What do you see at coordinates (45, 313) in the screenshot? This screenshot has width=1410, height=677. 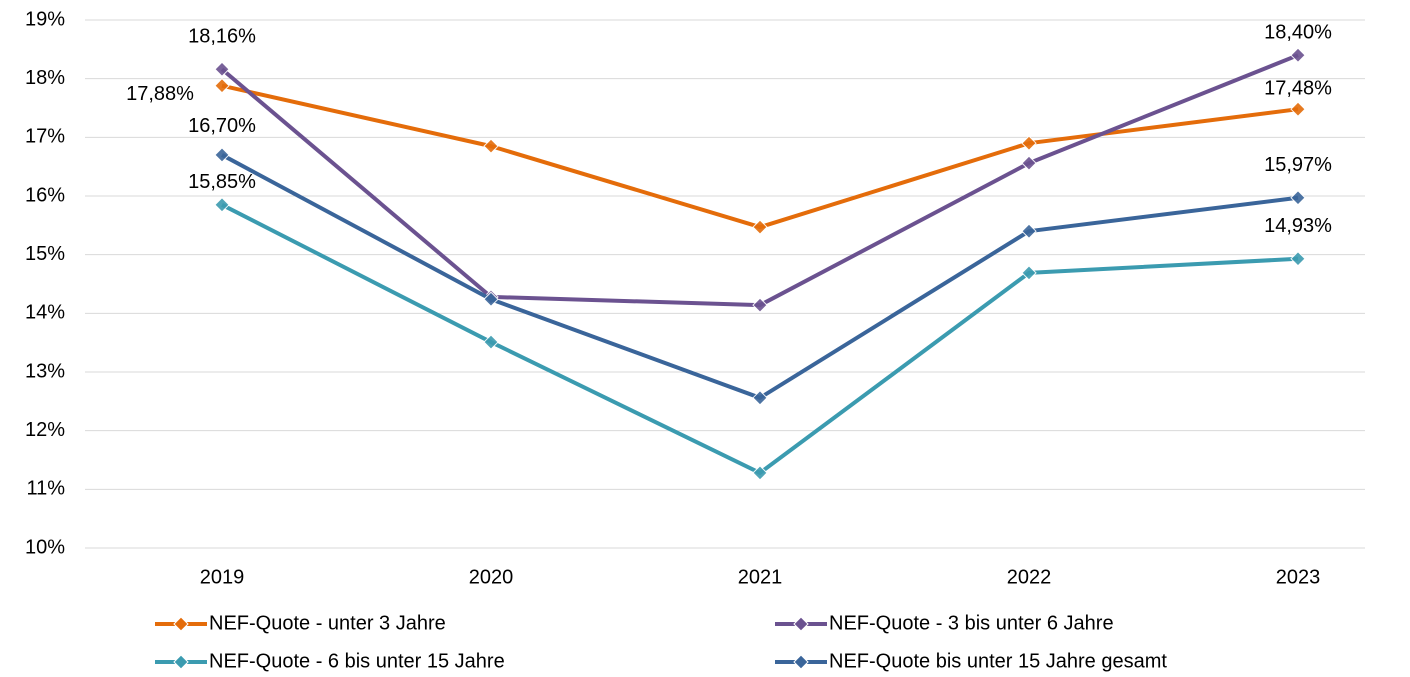 I see `y-tick-label: 14%` at bounding box center [45, 313].